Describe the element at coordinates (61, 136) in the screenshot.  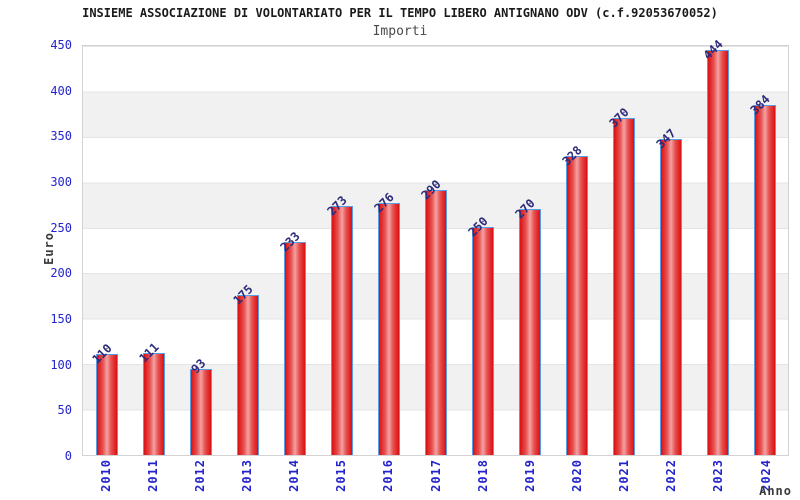
I see `y-tick-label: 350` at that location.